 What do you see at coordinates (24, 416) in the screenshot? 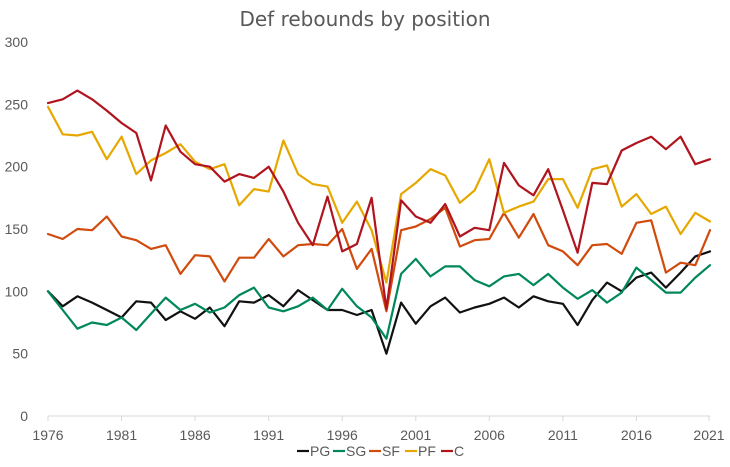
I see `y-tick-label: 0` at bounding box center [24, 416].